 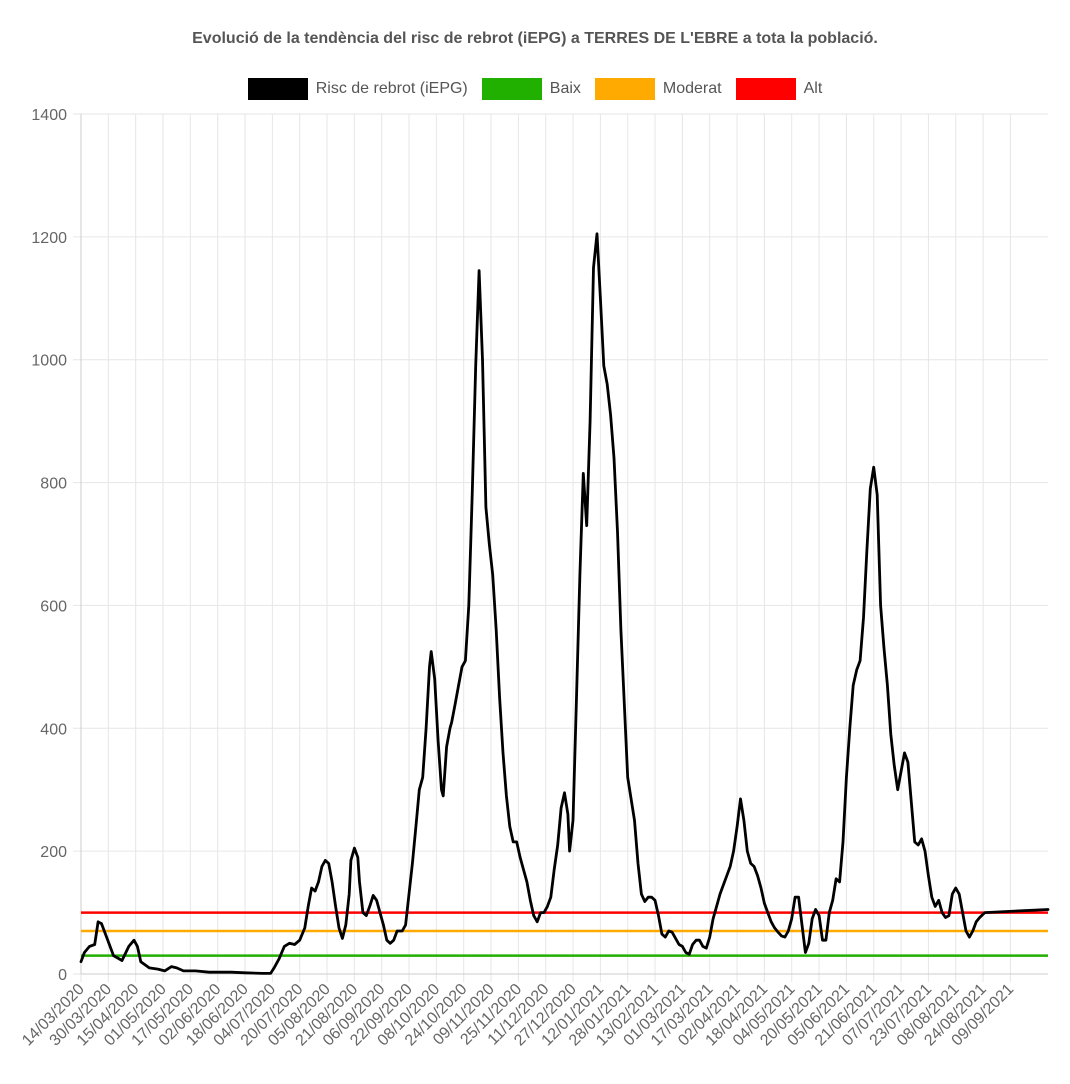 I want to click on legend-item-baix: Baix, so click(x=531, y=89).